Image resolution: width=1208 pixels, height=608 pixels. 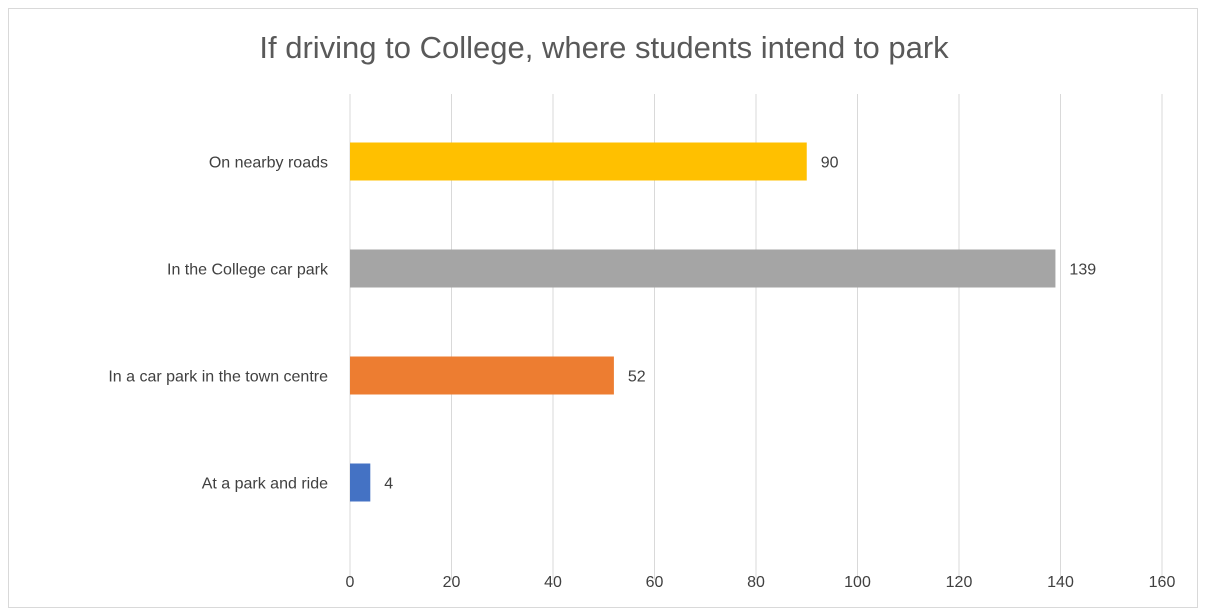 What do you see at coordinates (1060, 582) in the screenshot?
I see `x-tick-label: 140` at bounding box center [1060, 582].